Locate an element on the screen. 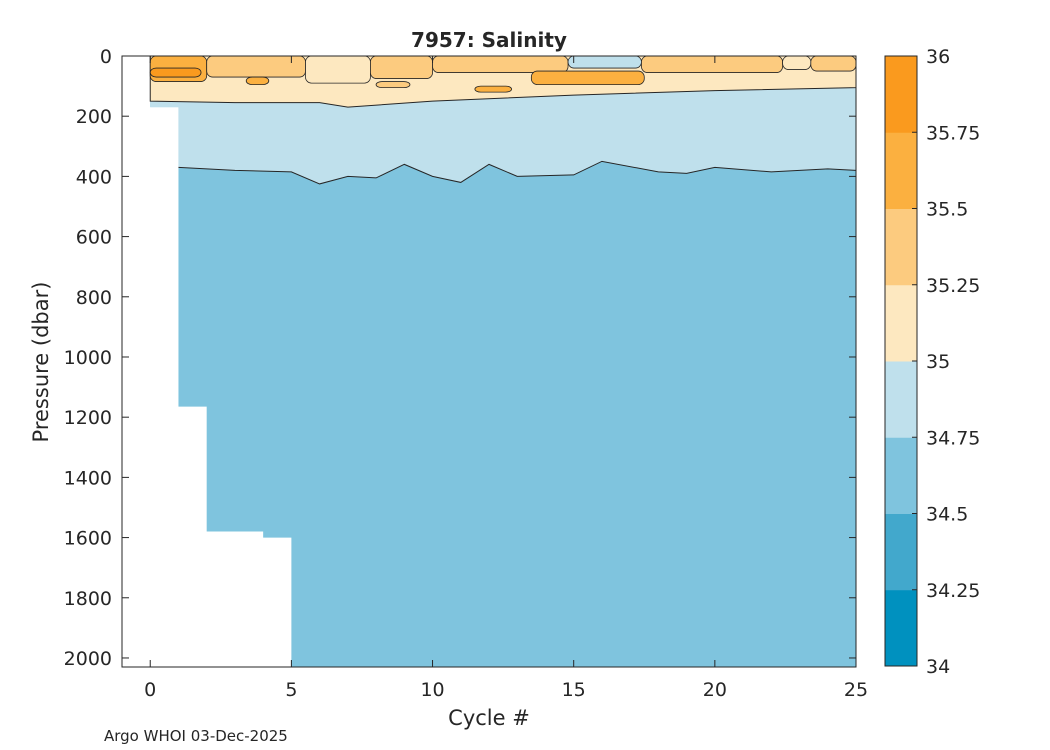 Image resolution: width=1050 pixels, height=750 pixels. y-tick-label: 1400 is located at coordinates (88, 478).